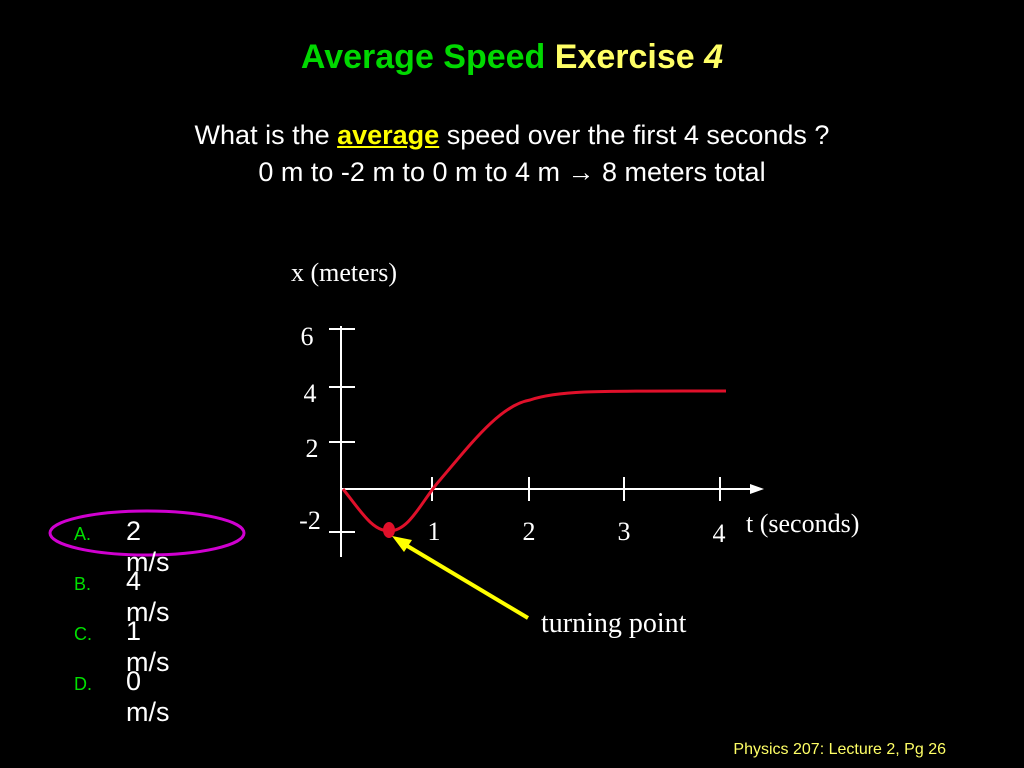 The image size is (1024, 768). I want to click on x-axis-label: t (seconds), so click(802, 523).